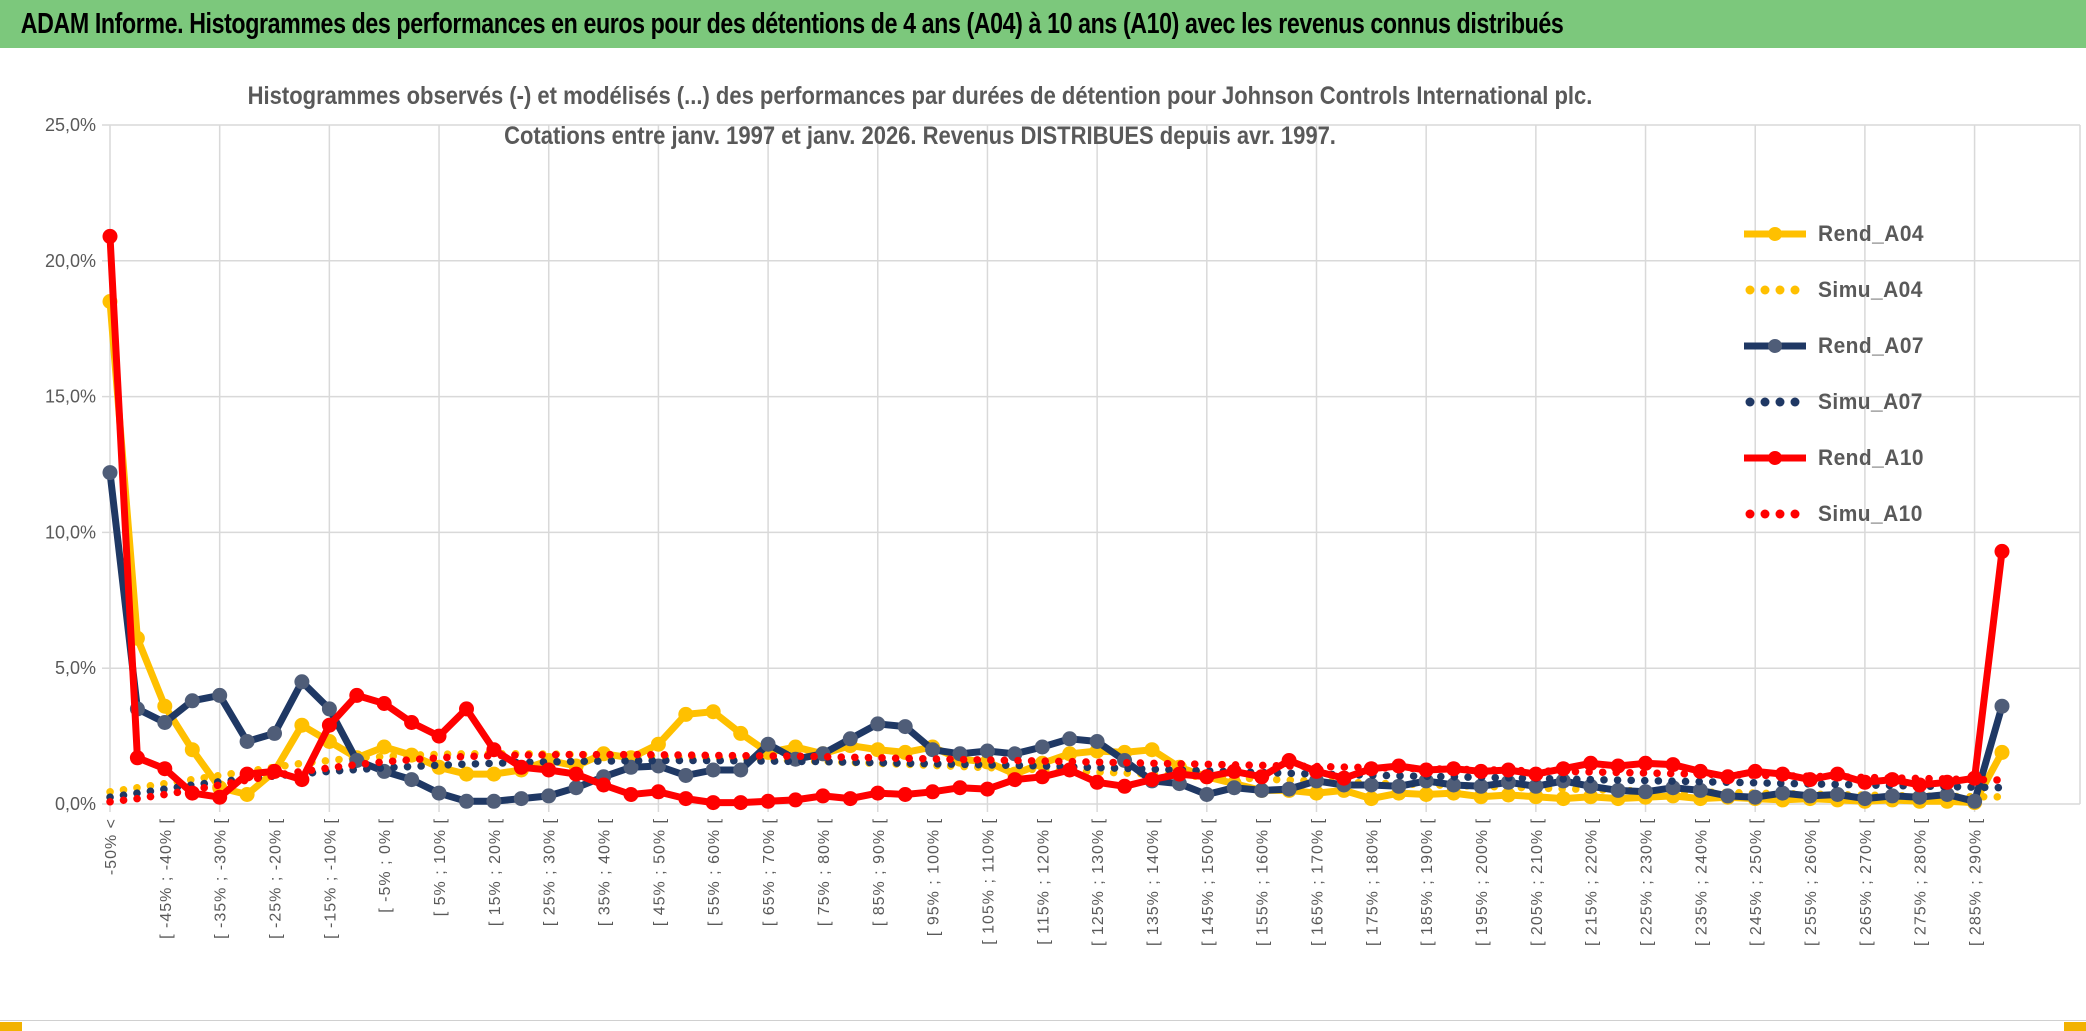 The image size is (2086, 1031). Describe the element at coordinates (1921, 882) in the screenshot. I see `x-axis-tick-label: [ 275% ; 280% [` at that location.